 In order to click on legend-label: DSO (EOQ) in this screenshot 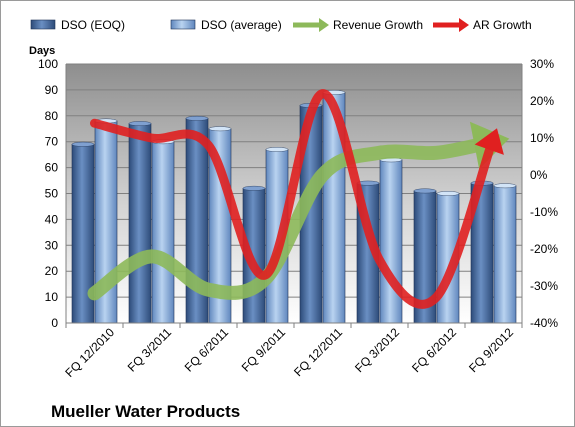, I will do `click(93, 25)`.